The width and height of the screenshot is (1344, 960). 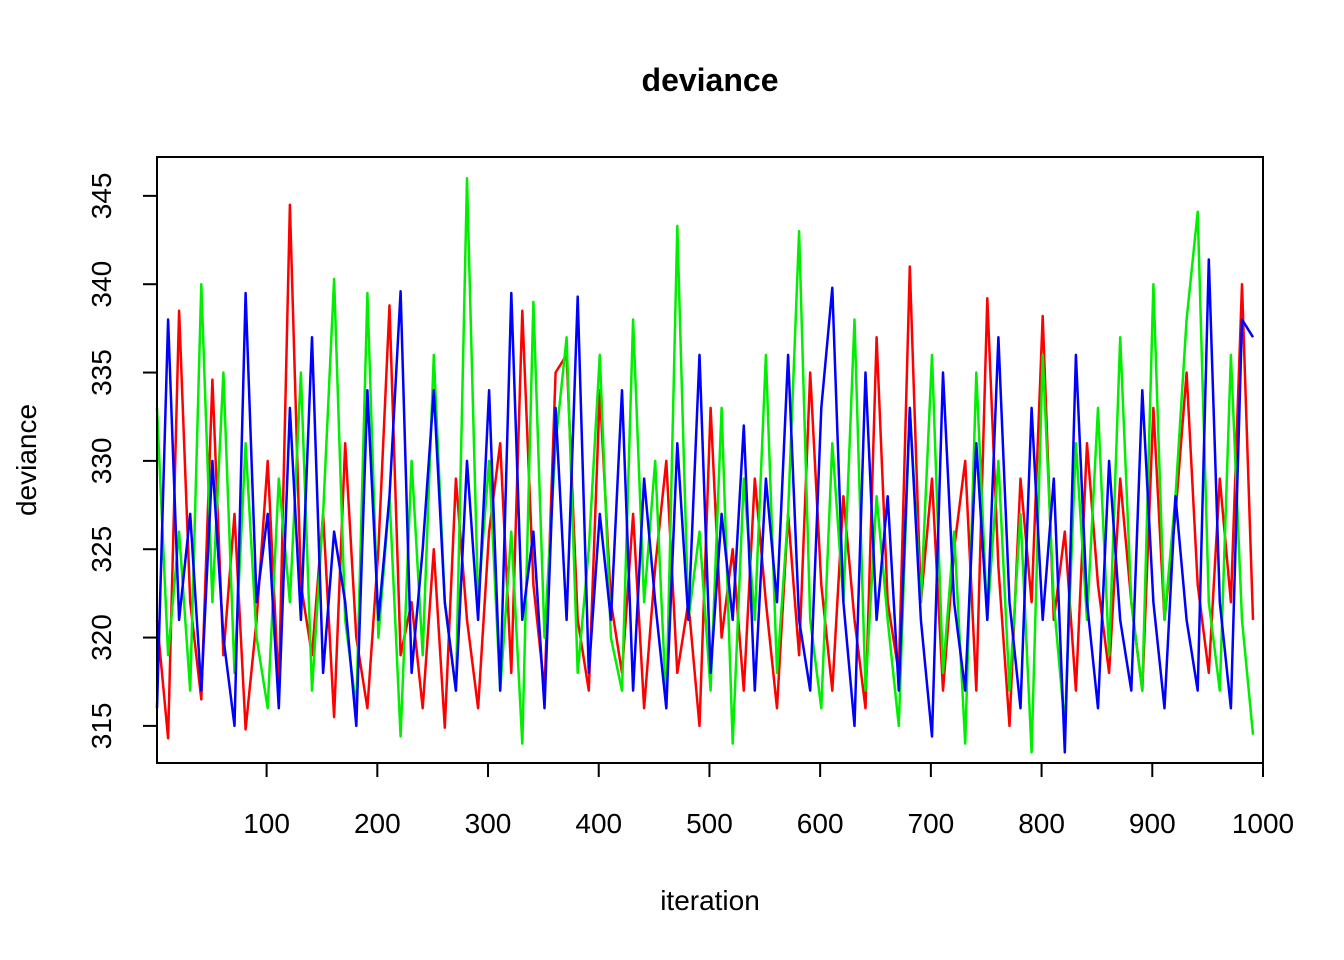 I want to click on x-tick-label: 100, so click(x=266, y=823).